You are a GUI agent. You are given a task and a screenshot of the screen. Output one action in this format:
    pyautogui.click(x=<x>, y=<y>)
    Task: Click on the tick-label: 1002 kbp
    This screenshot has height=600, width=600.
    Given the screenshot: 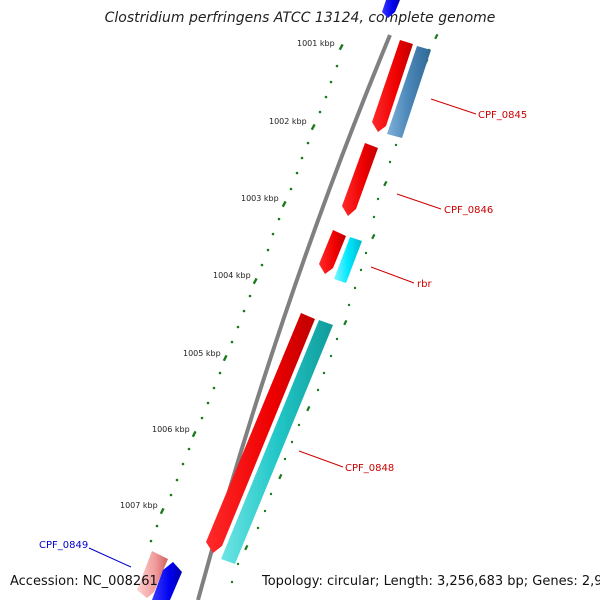 What is the action you would take?
    pyautogui.click(x=288, y=121)
    